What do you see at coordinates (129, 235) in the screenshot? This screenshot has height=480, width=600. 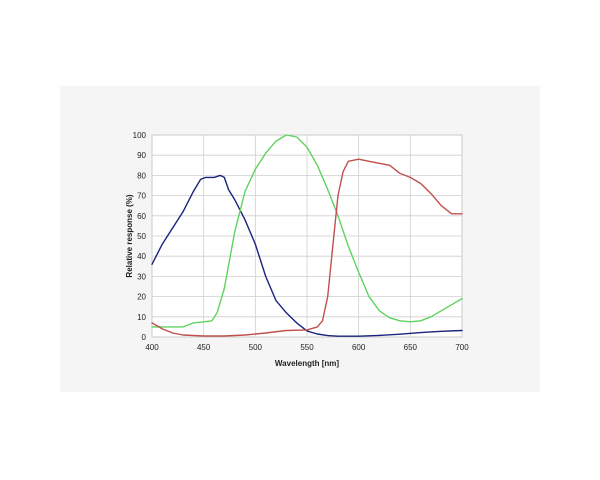 I see `y-axis-title: Relative response (%)` at bounding box center [129, 235].